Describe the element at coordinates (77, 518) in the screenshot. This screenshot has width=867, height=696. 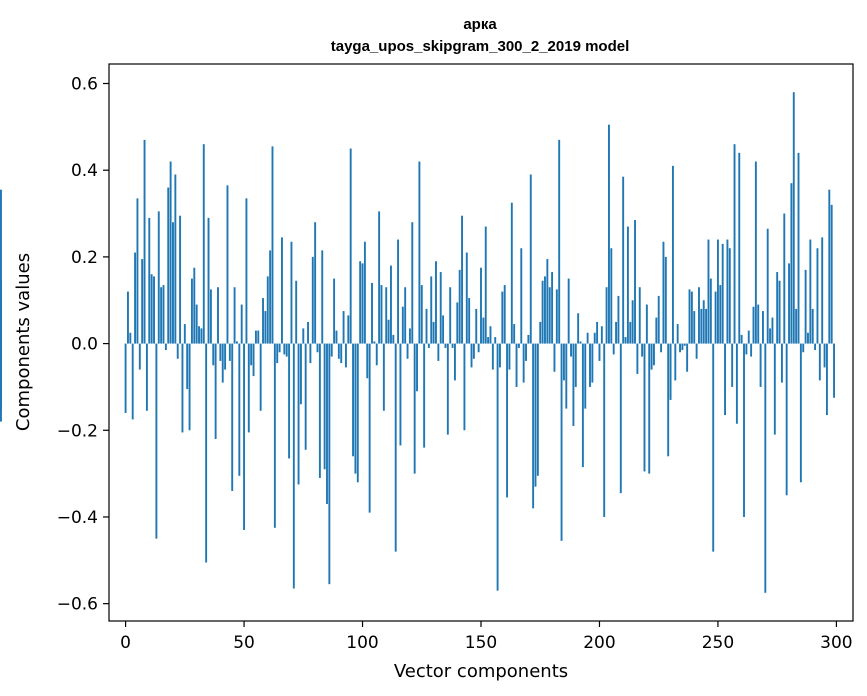
I see `y-tick-label: −0.4` at that location.